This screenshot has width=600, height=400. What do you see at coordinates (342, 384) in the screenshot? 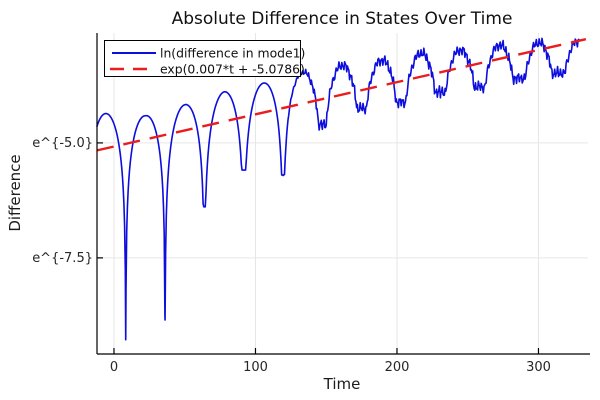
I see `x-axis-label: Time` at bounding box center [342, 384].